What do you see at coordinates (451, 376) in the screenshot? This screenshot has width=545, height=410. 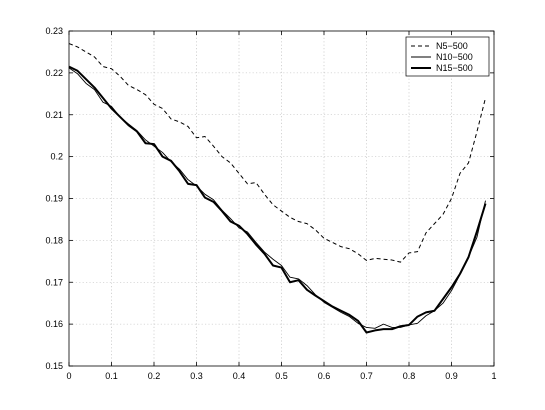 I see `x-tick-label: 0.9` at bounding box center [451, 376].